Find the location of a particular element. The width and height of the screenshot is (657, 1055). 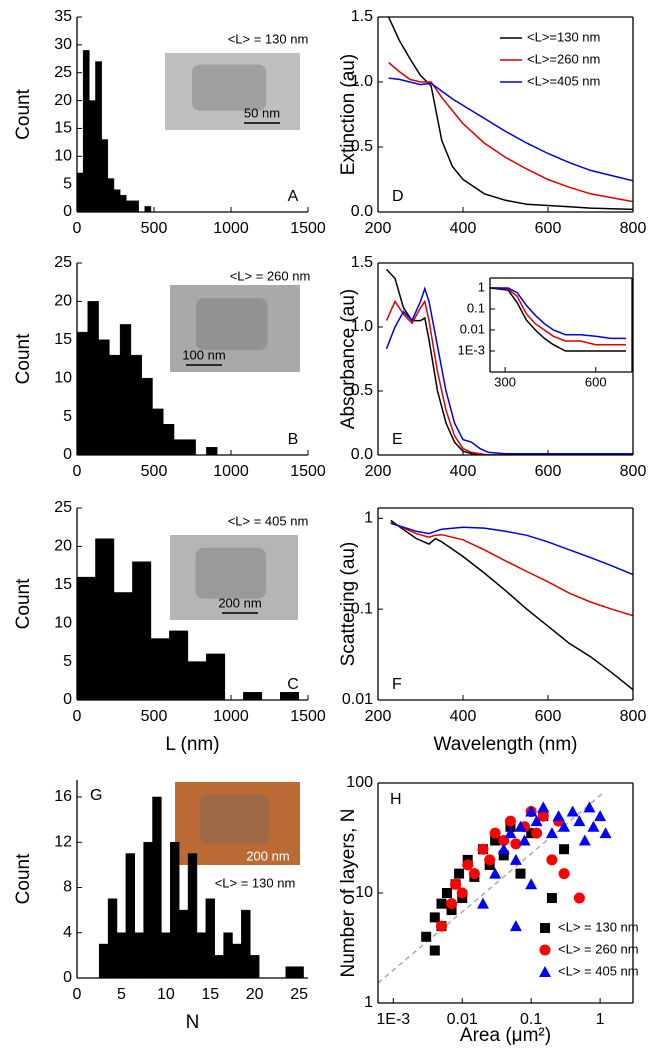

annotation: <L> = 130 nm is located at coordinates (268, 38).